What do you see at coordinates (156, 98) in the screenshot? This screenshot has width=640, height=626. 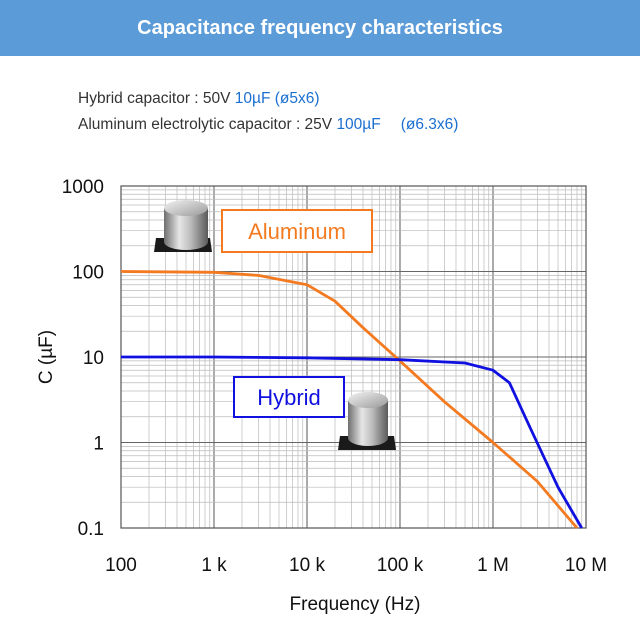 I see `spec-hybrid-prefix: Hybrid capacitor : 50V` at bounding box center [156, 98].